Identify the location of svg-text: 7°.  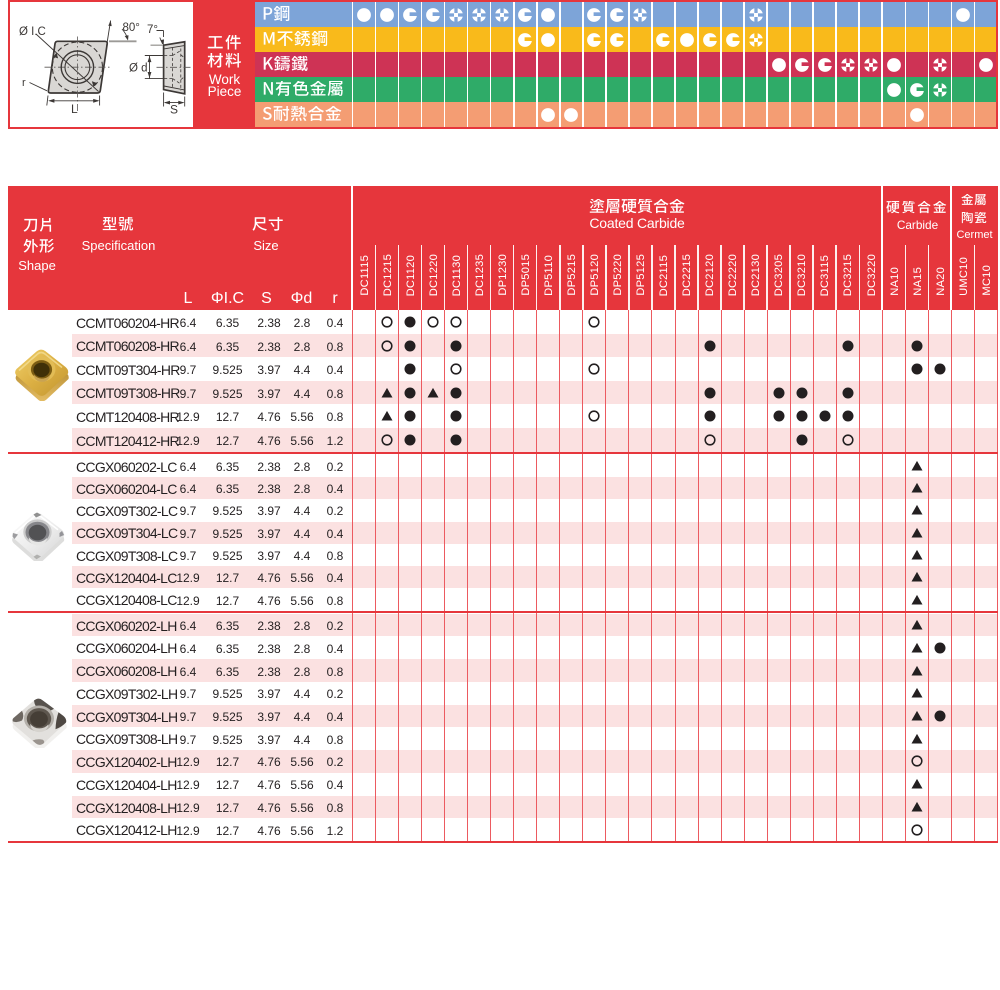
(152, 30).